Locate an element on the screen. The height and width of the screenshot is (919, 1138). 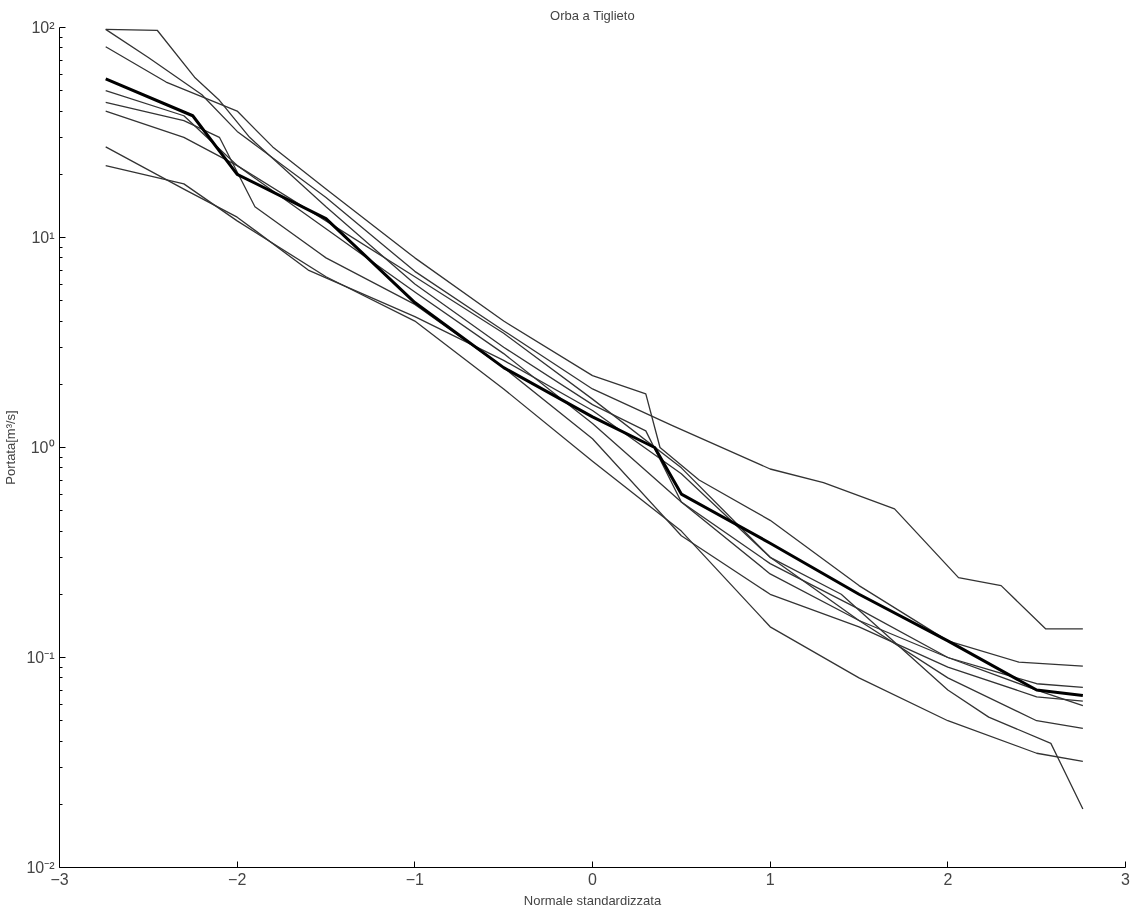
y-tick-label: 10² is located at coordinates (43, 27).